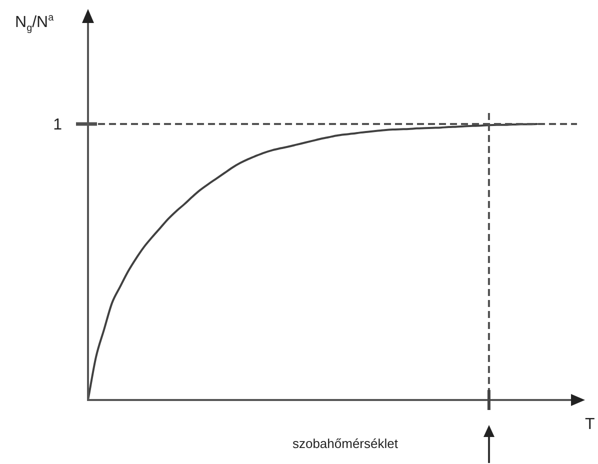 Image resolution: width=598 pixels, height=464 pixels. I want to click on text: szobahőmérséklet, so click(345, 443).